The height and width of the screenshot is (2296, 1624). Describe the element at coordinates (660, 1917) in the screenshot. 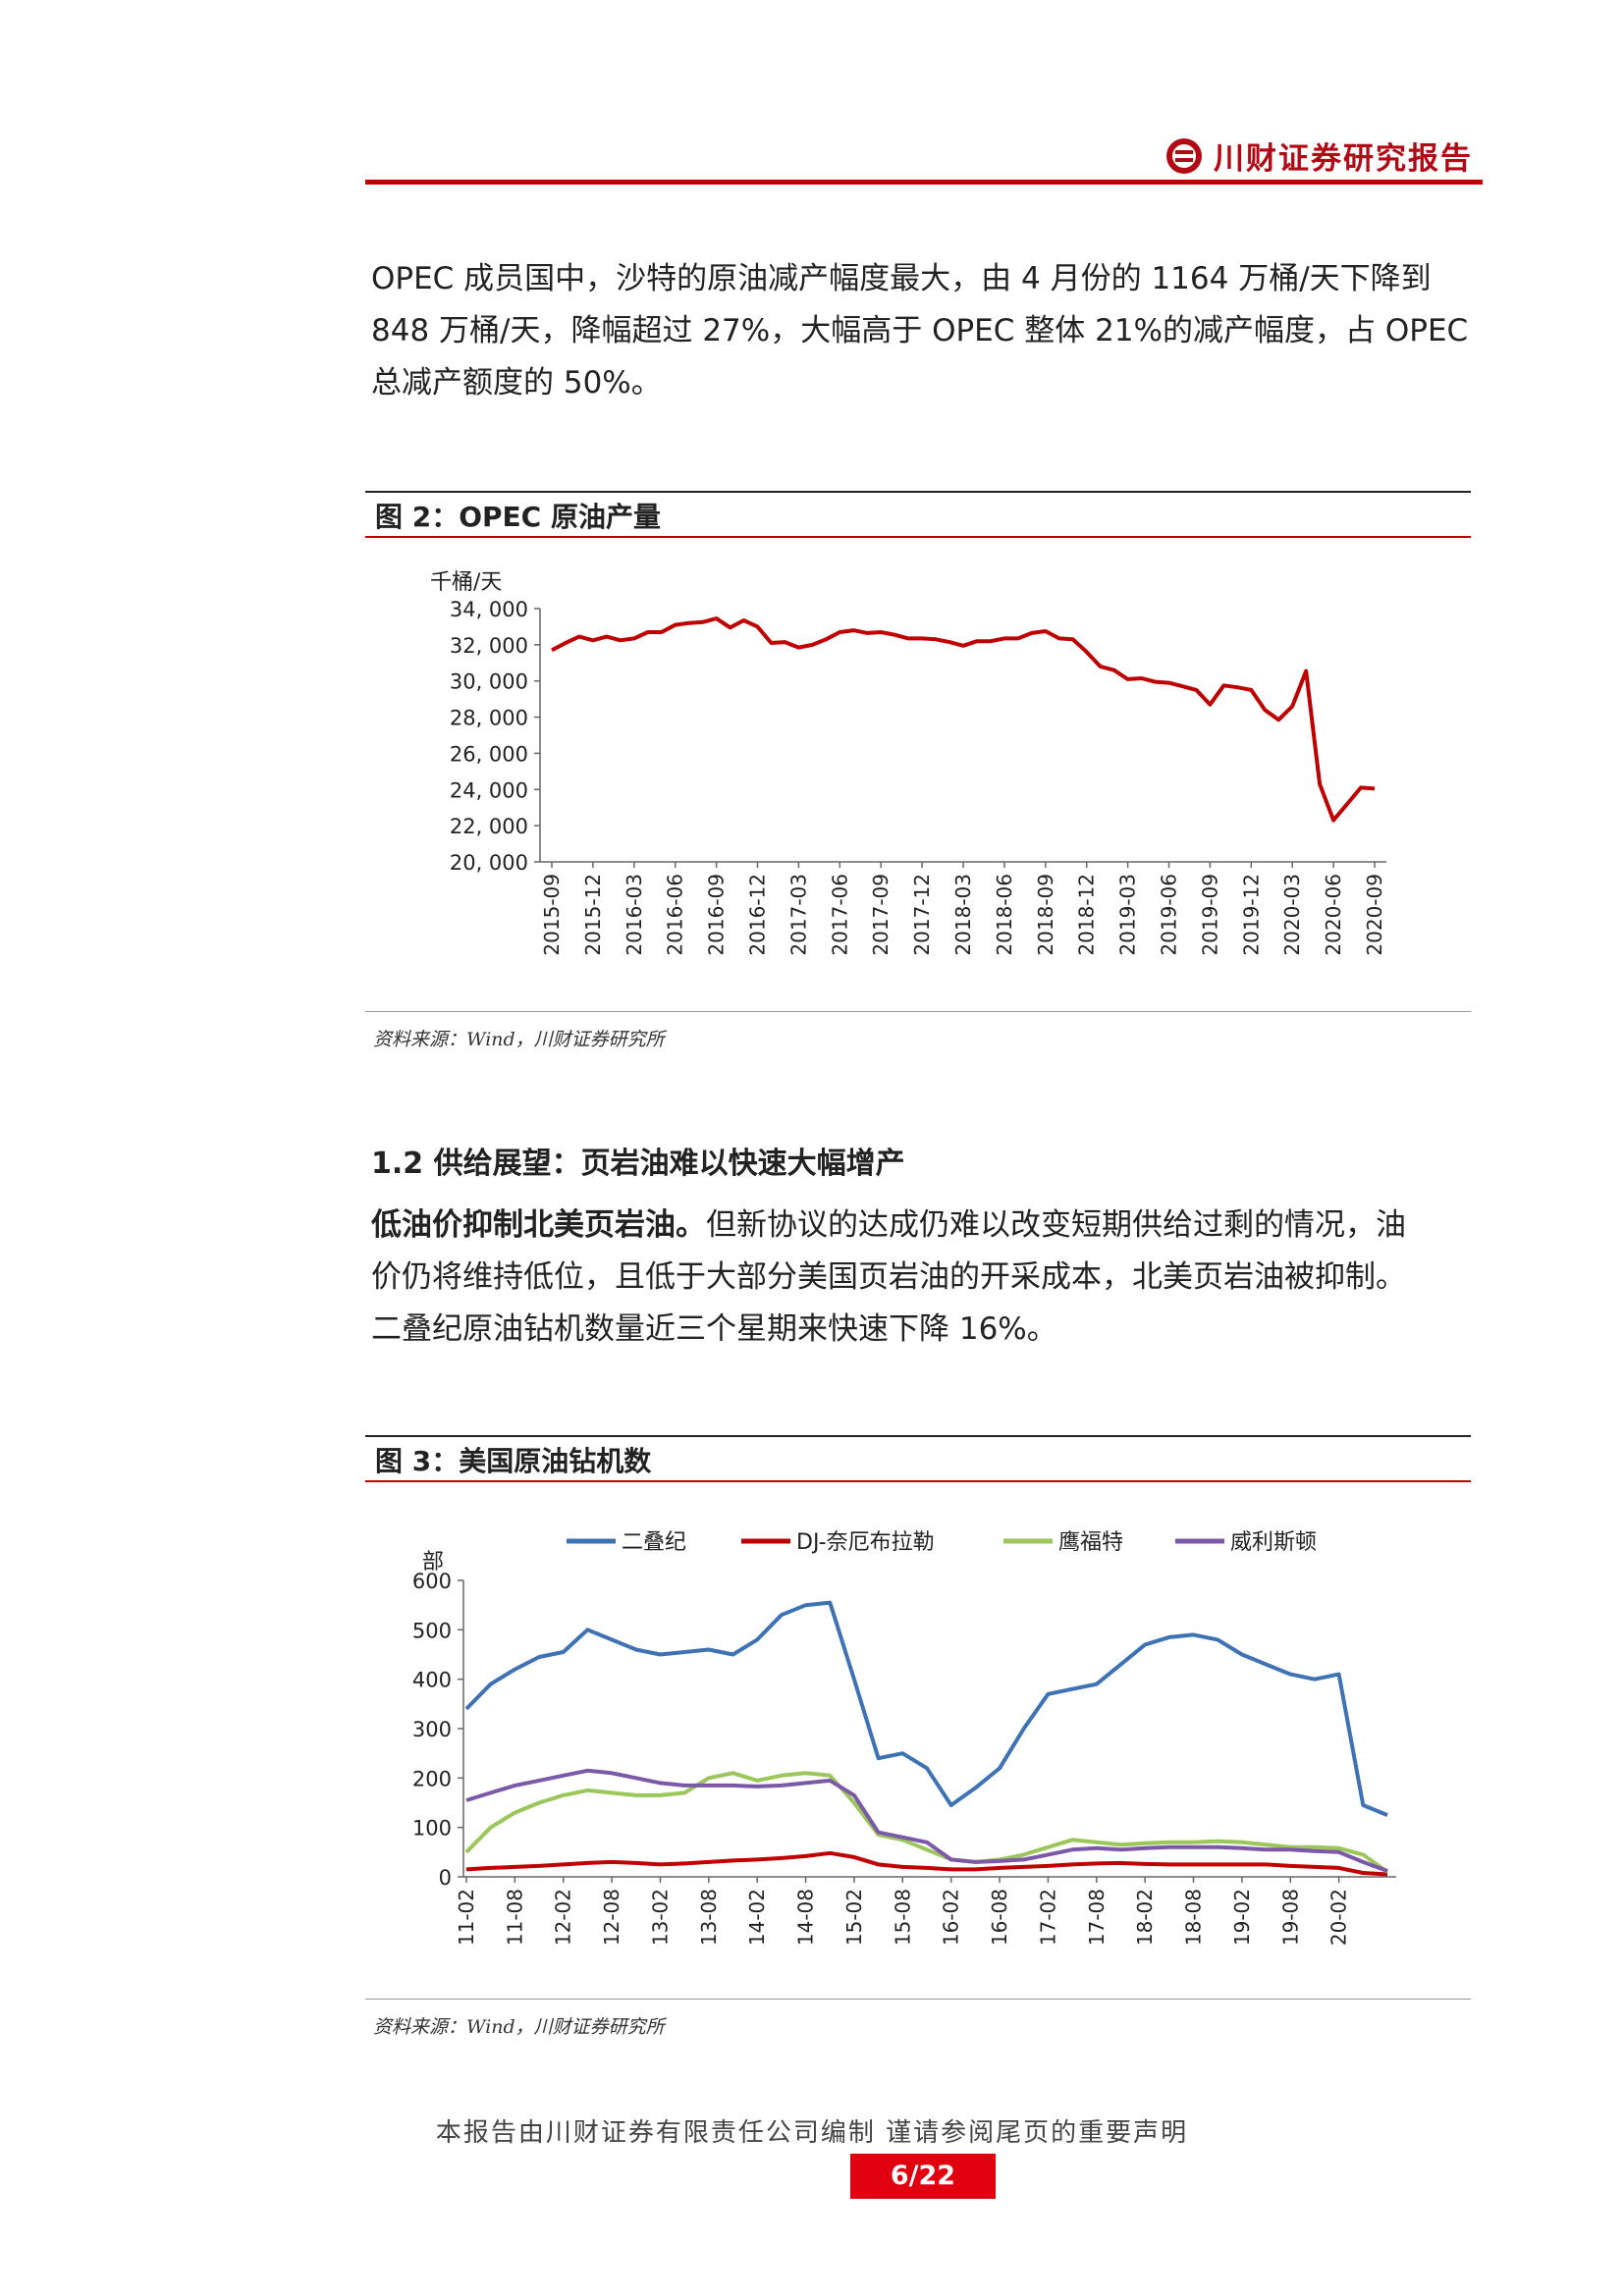

I see `x-tick-label: 13-02` at that location.